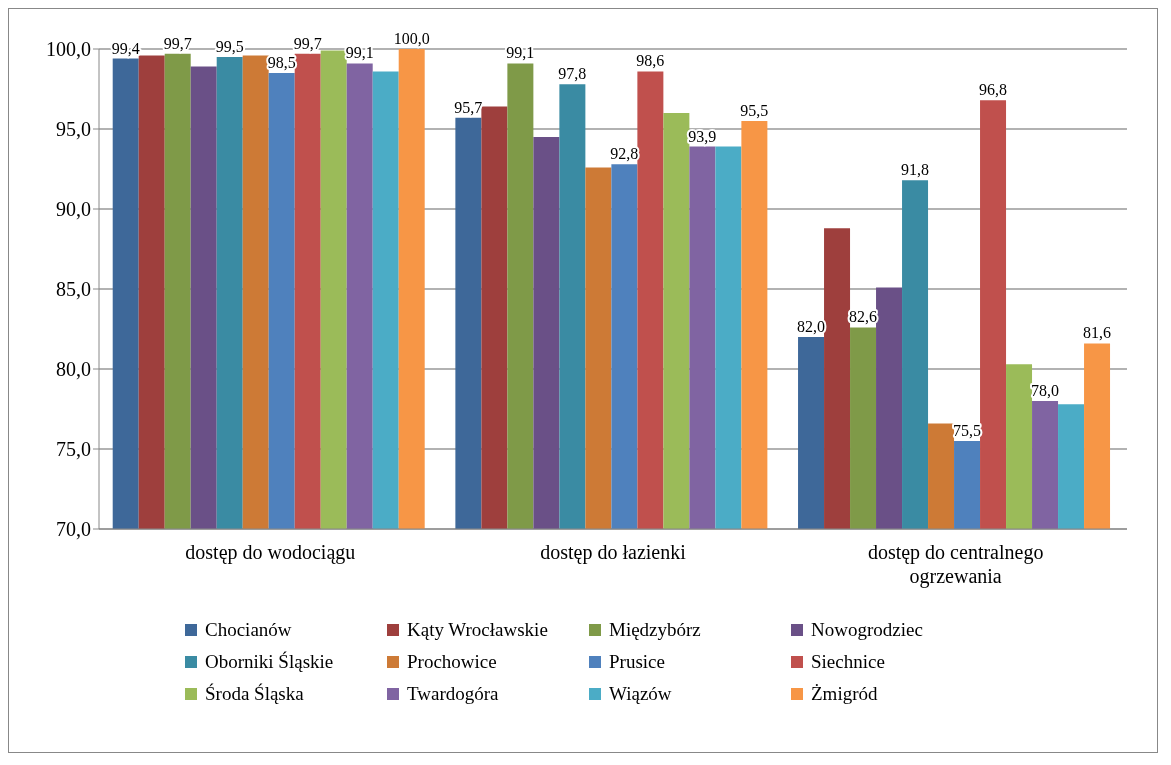  I want to click on x-tick-label: dostęp do łazienki, so click(613, 552).